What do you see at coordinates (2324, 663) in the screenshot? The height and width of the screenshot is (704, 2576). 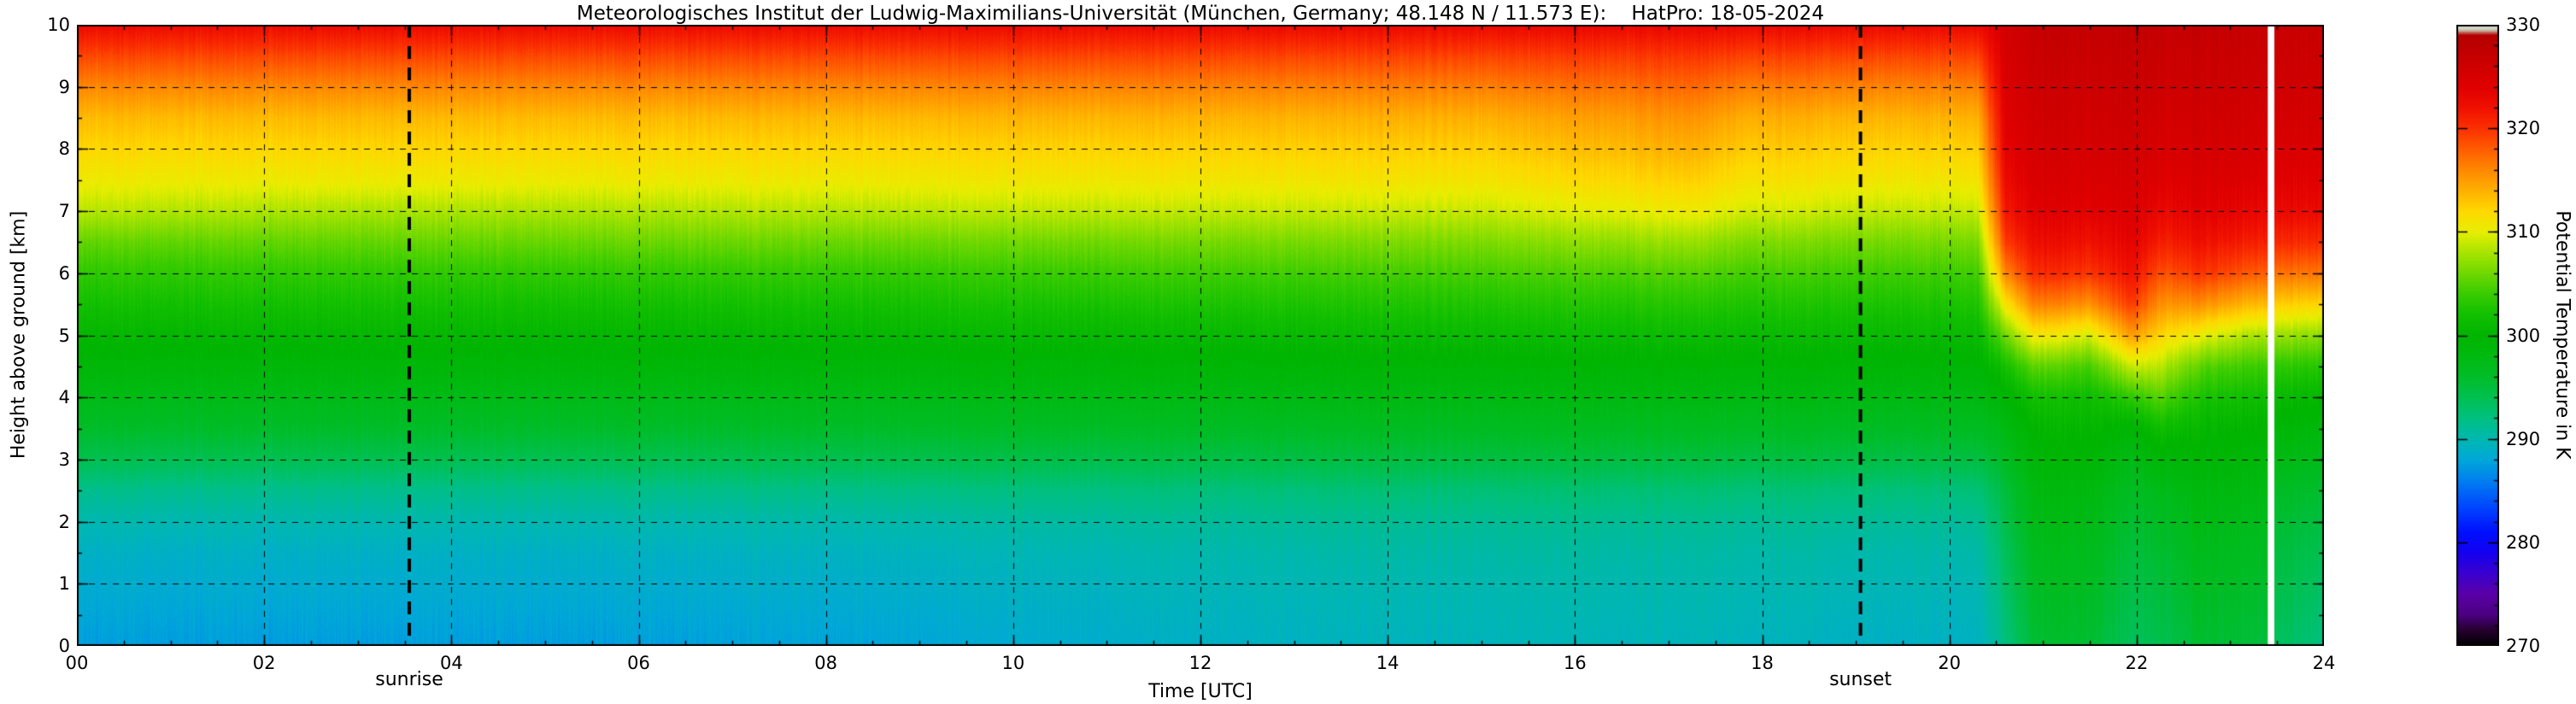 I see `x-tick-label: 24` at bounding box center [2324, 663].